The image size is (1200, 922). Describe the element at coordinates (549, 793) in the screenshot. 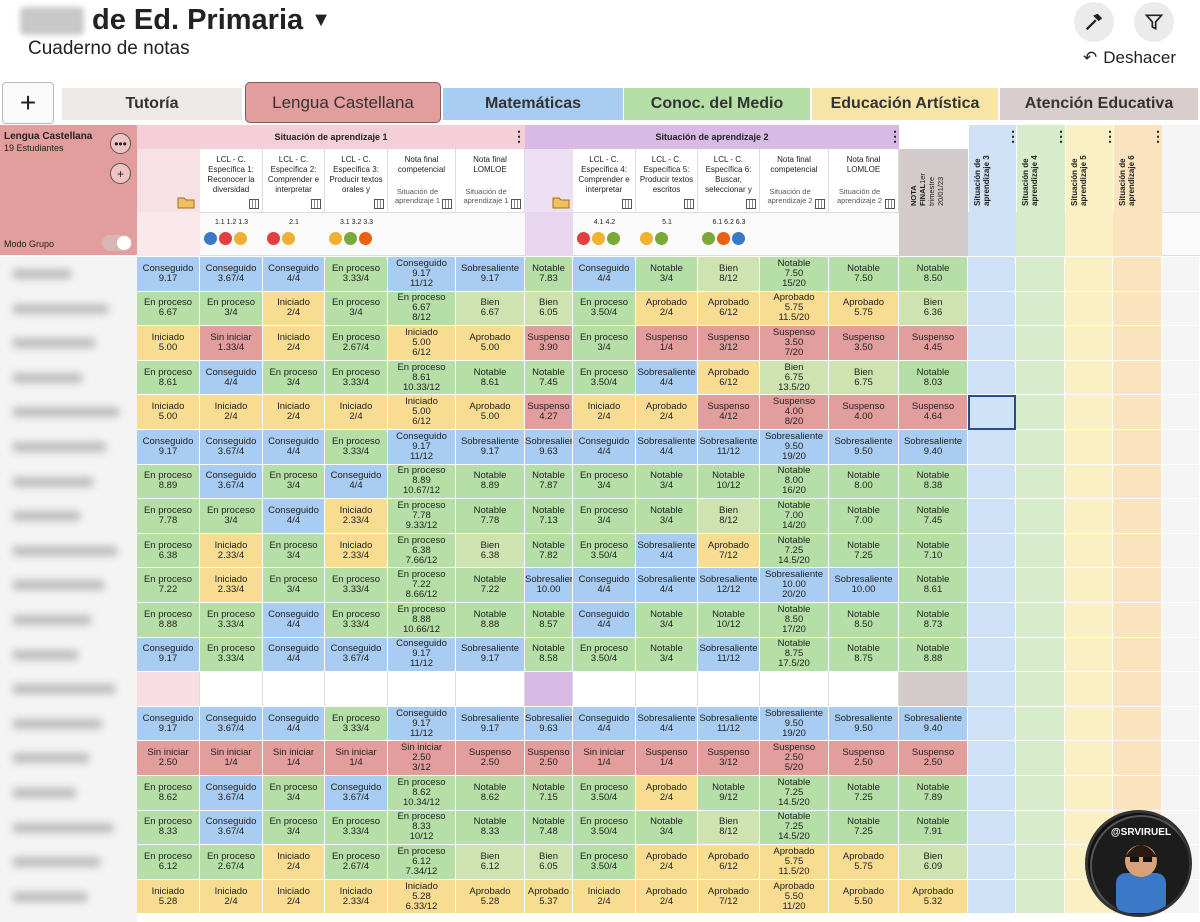

I see `grade-cell: Notable 7.15` at that location.